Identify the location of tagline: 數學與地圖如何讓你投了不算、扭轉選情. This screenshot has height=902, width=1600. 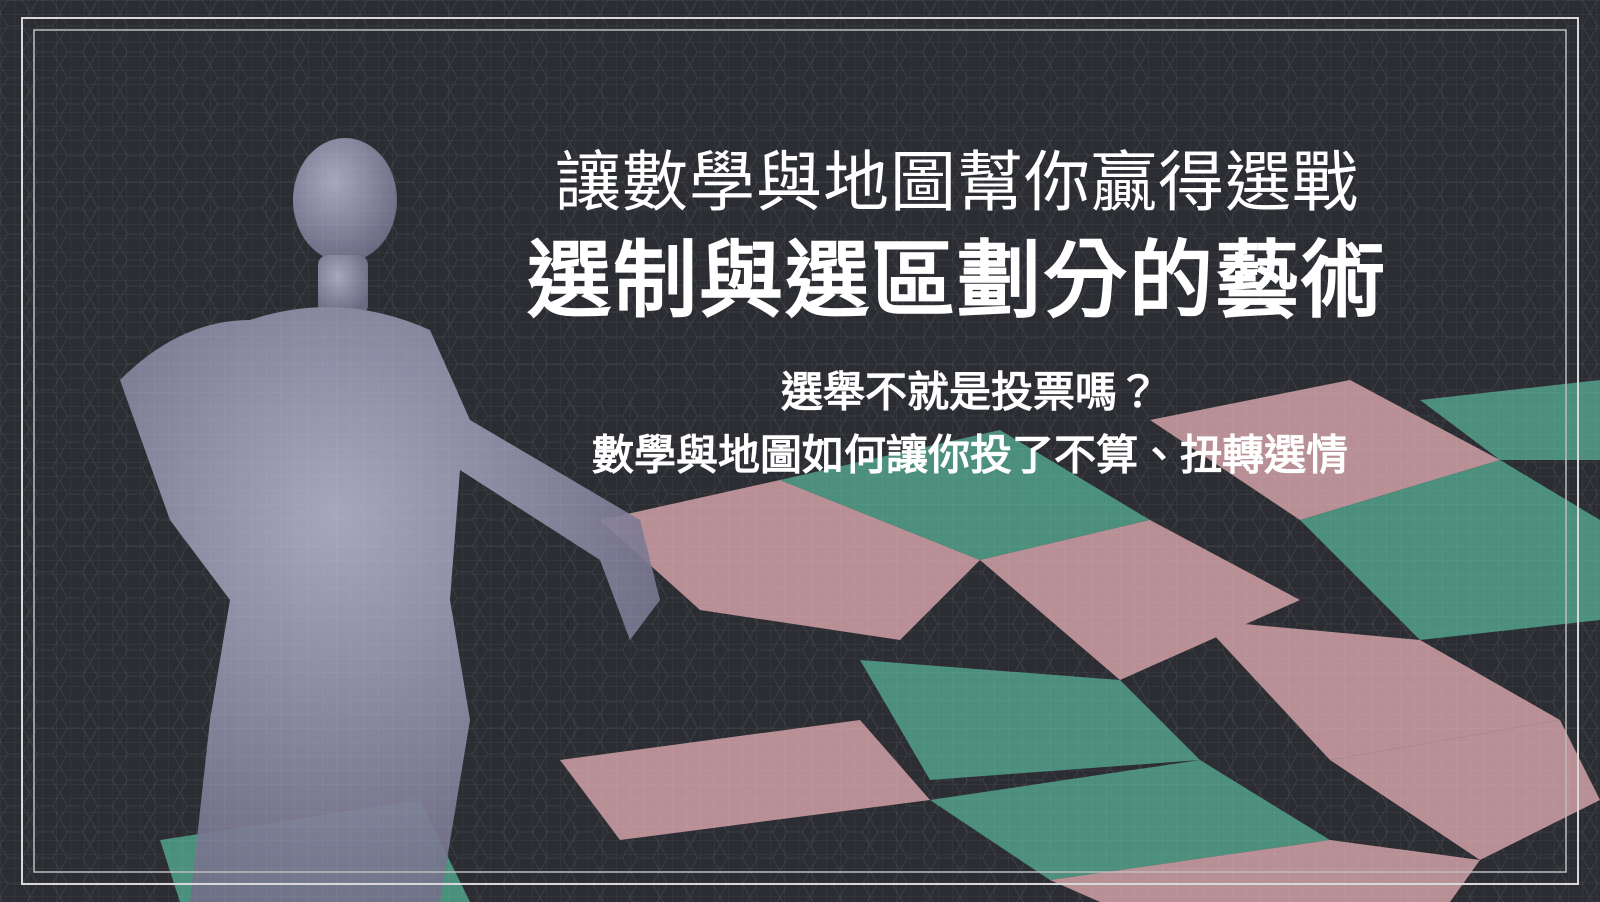
(970, 456).